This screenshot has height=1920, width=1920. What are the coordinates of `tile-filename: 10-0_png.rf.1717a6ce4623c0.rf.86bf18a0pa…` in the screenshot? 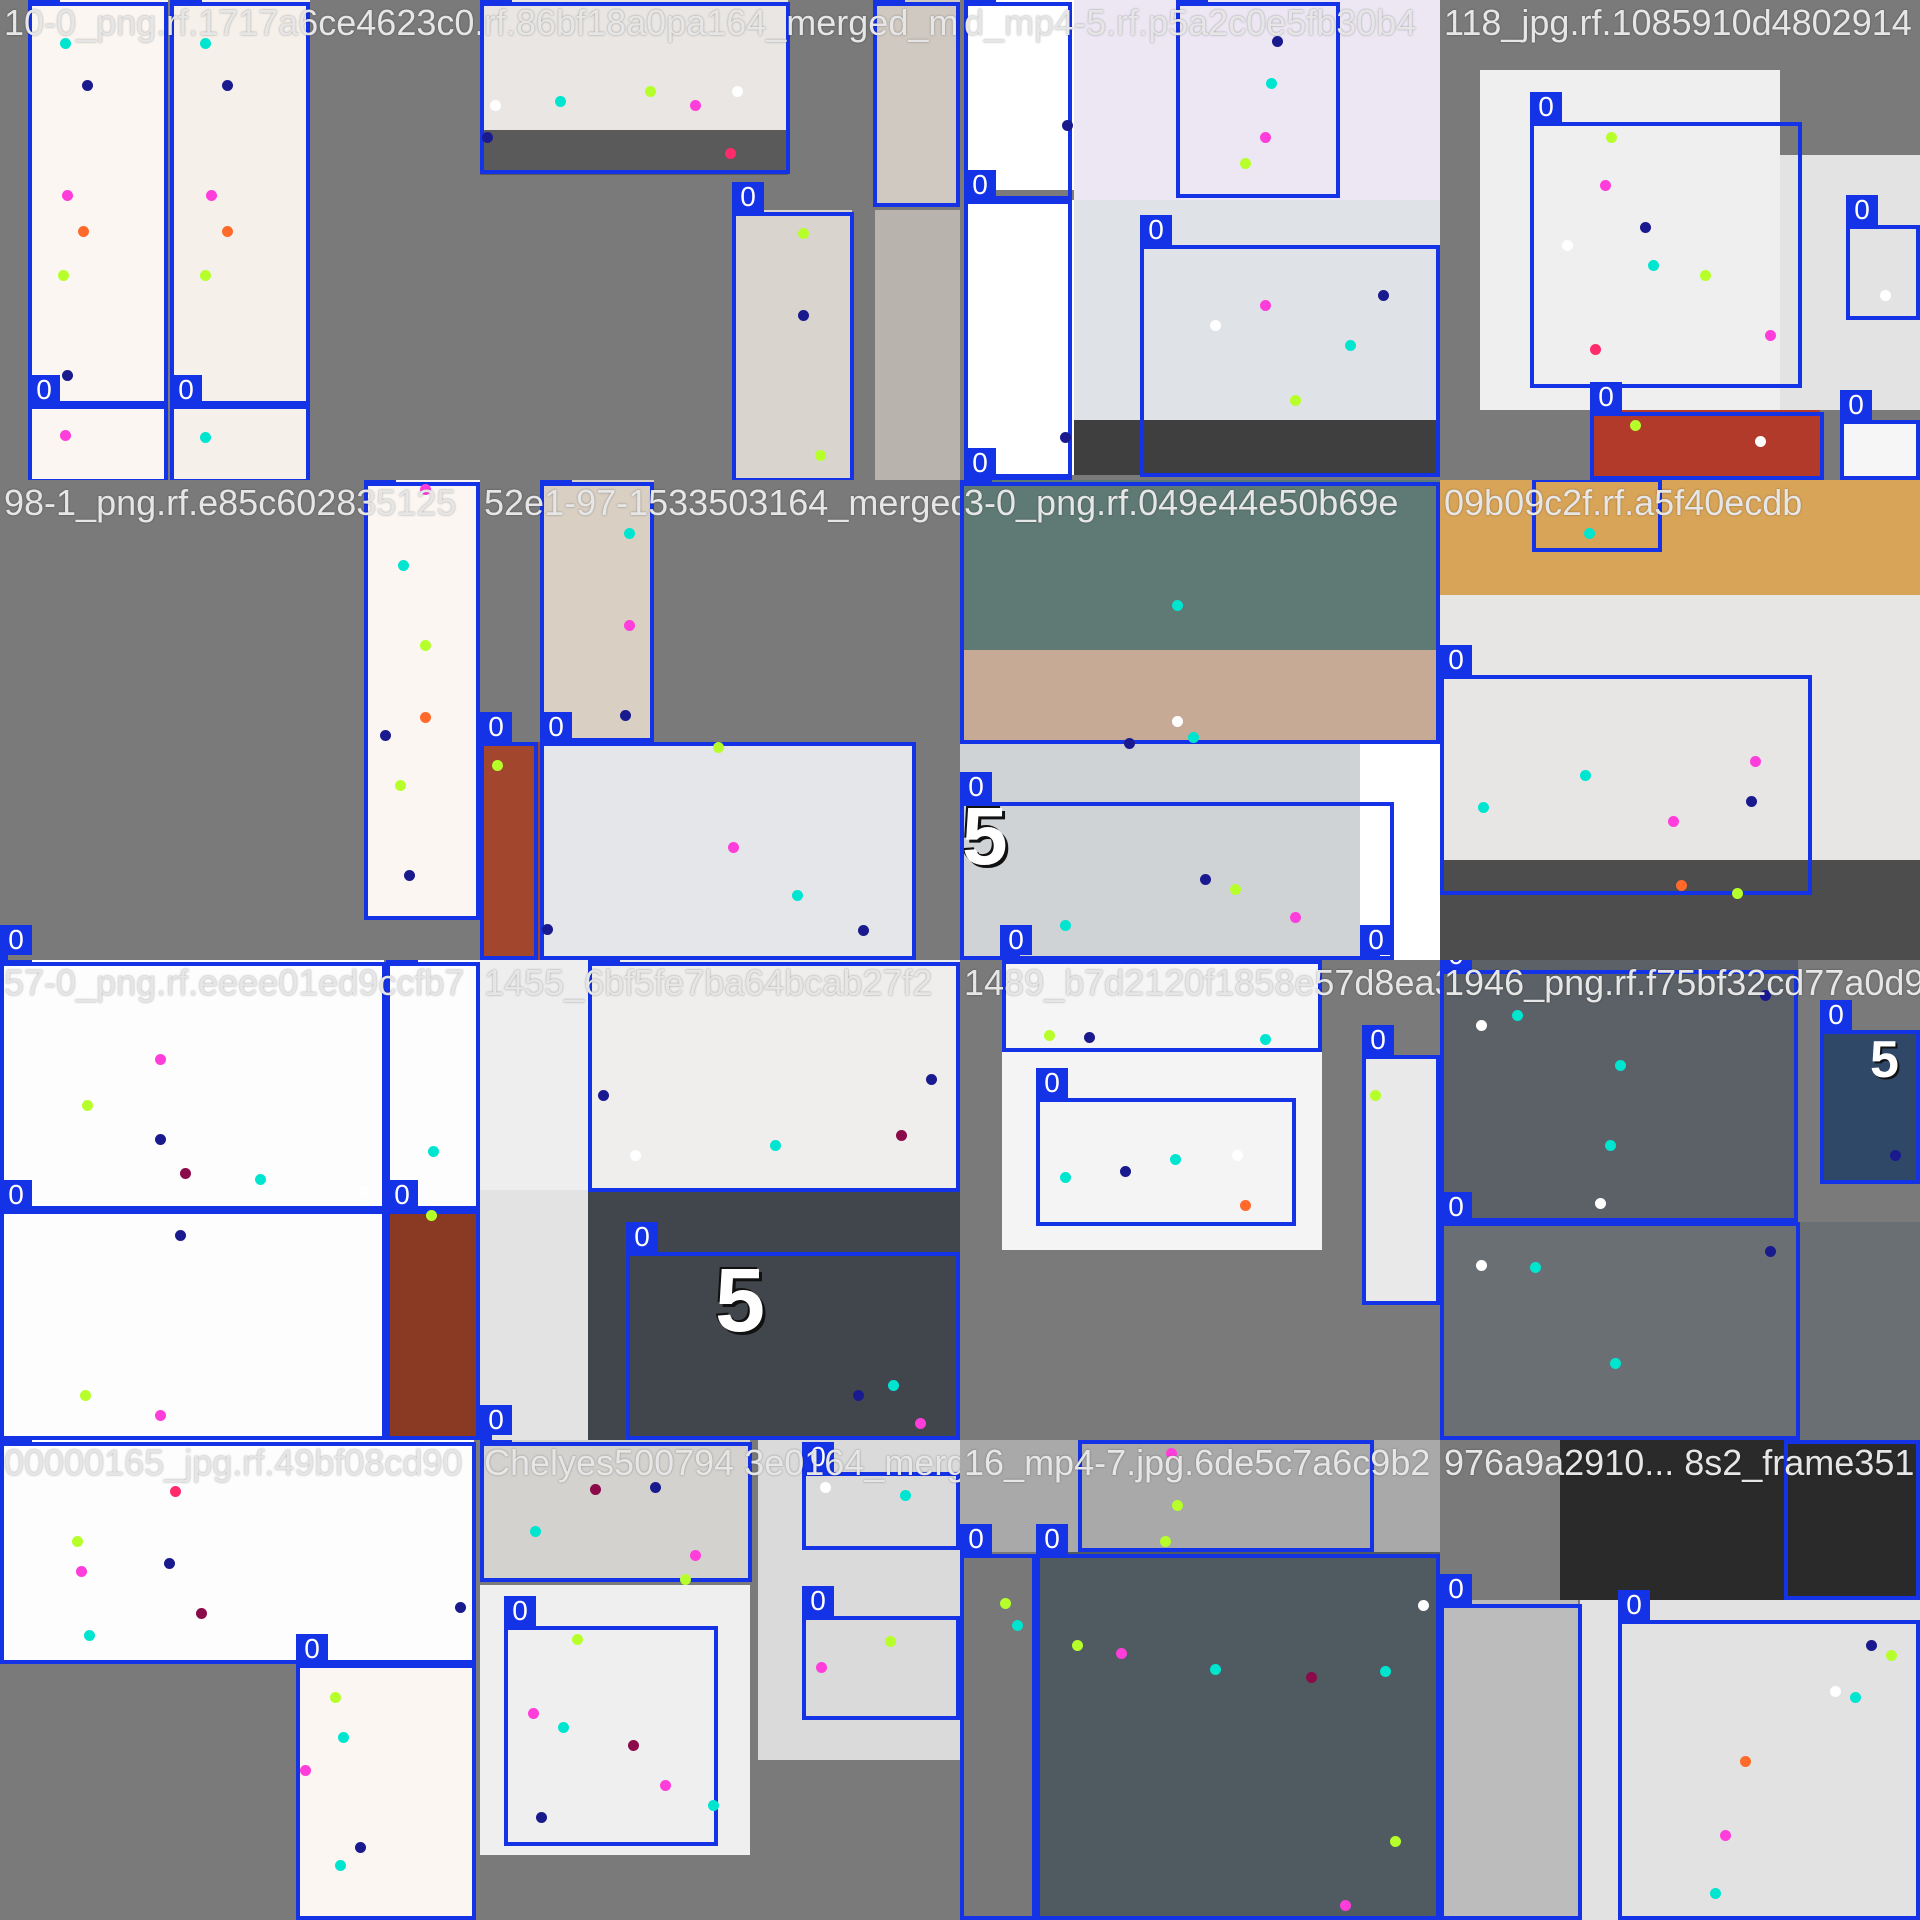 It's located at (242, 22).